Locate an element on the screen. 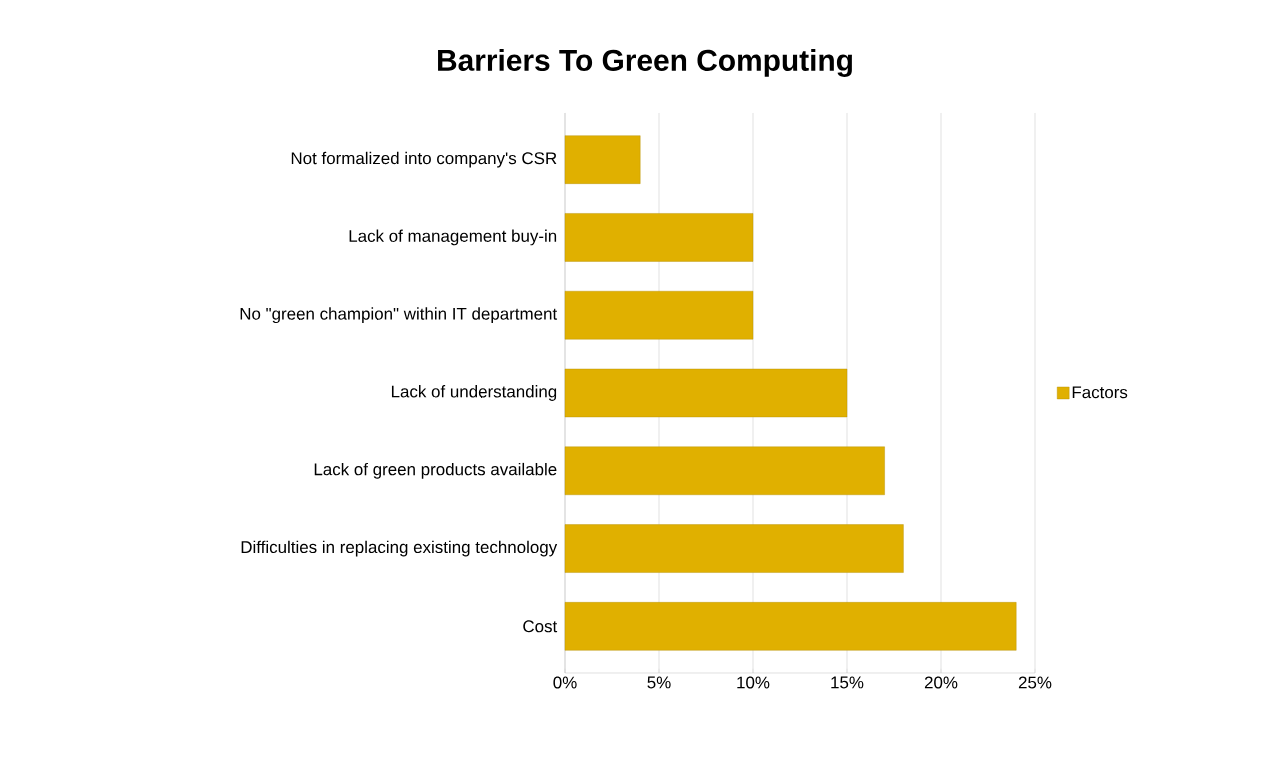  y-tick-label: Cost is located at coordinates (540, 626).